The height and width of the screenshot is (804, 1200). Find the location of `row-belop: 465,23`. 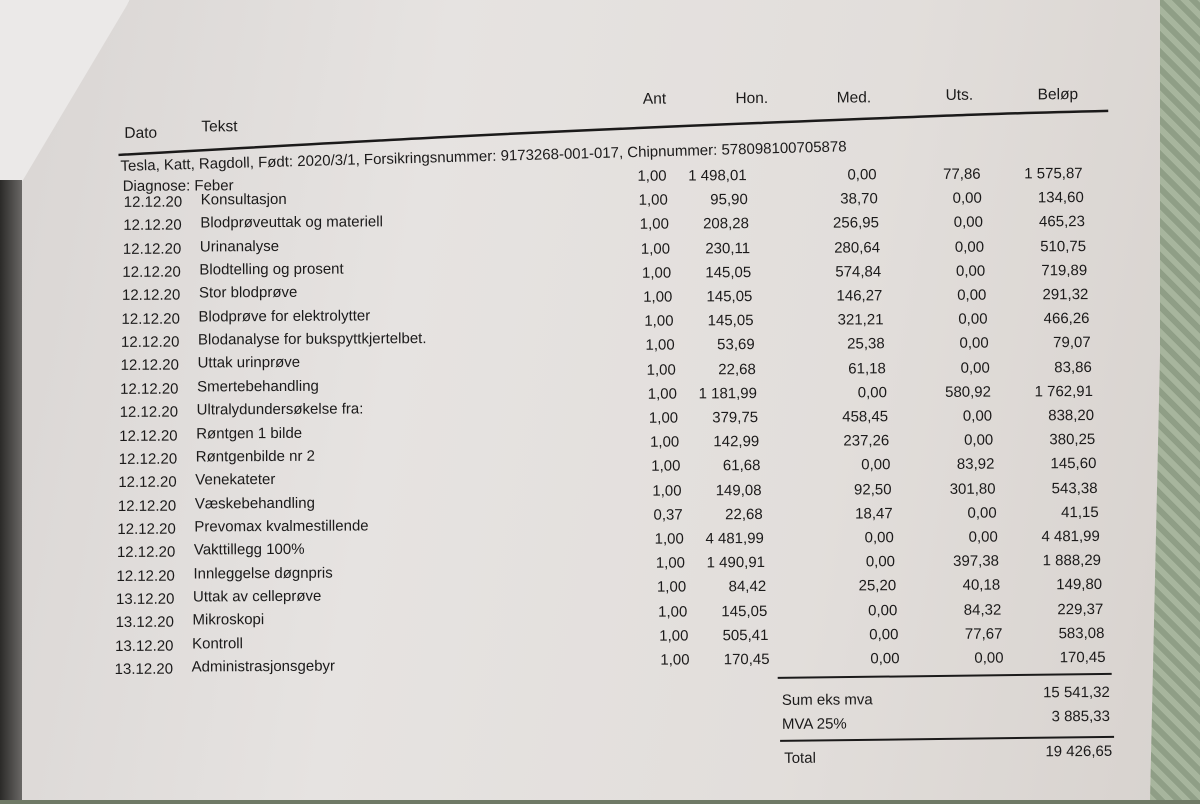

row-belop: 465,23 is located at coordinates (1061, 222).